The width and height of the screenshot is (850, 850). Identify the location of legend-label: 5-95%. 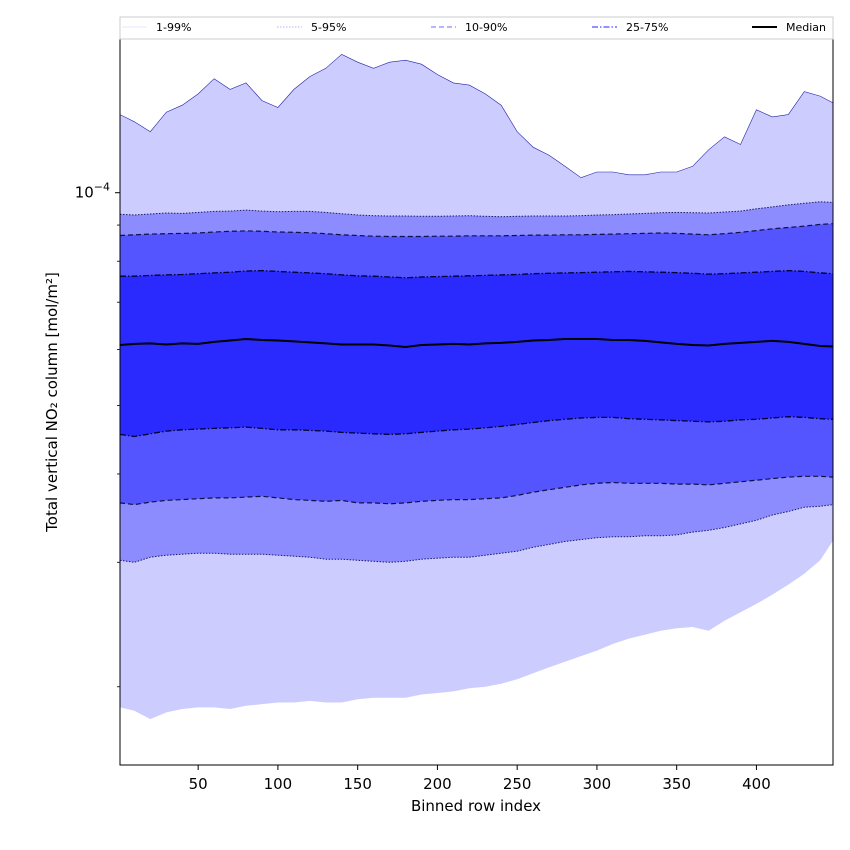
(328, 27).